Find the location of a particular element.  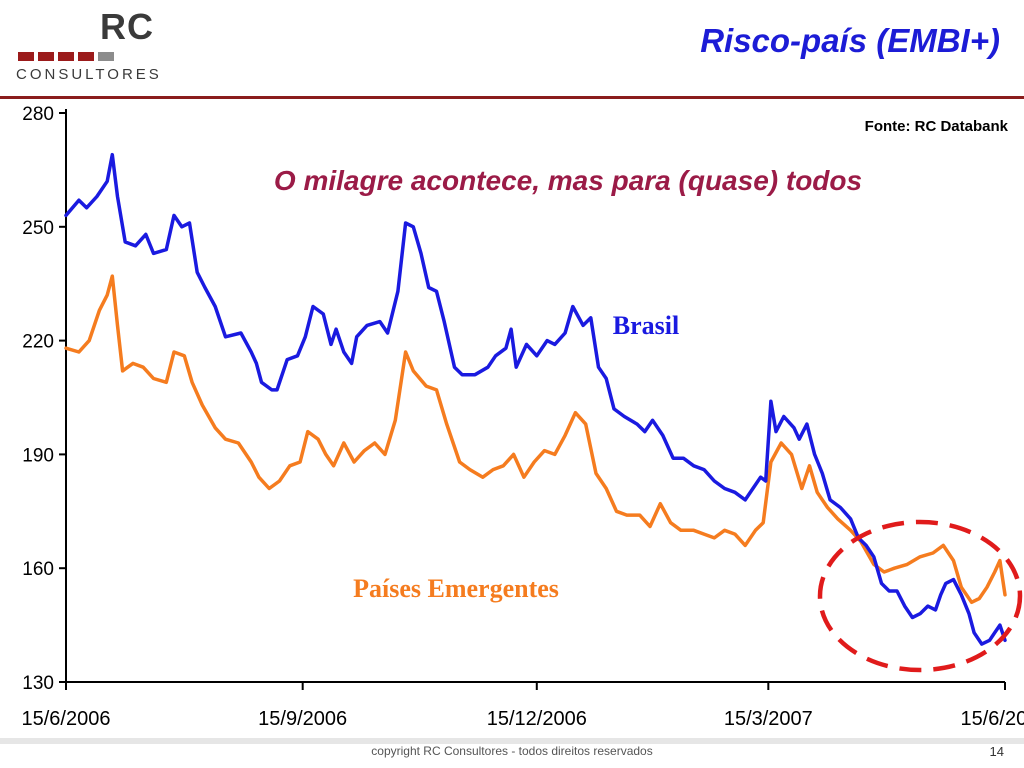

y-tick-label: 160 is located at coordinates (38, 569).